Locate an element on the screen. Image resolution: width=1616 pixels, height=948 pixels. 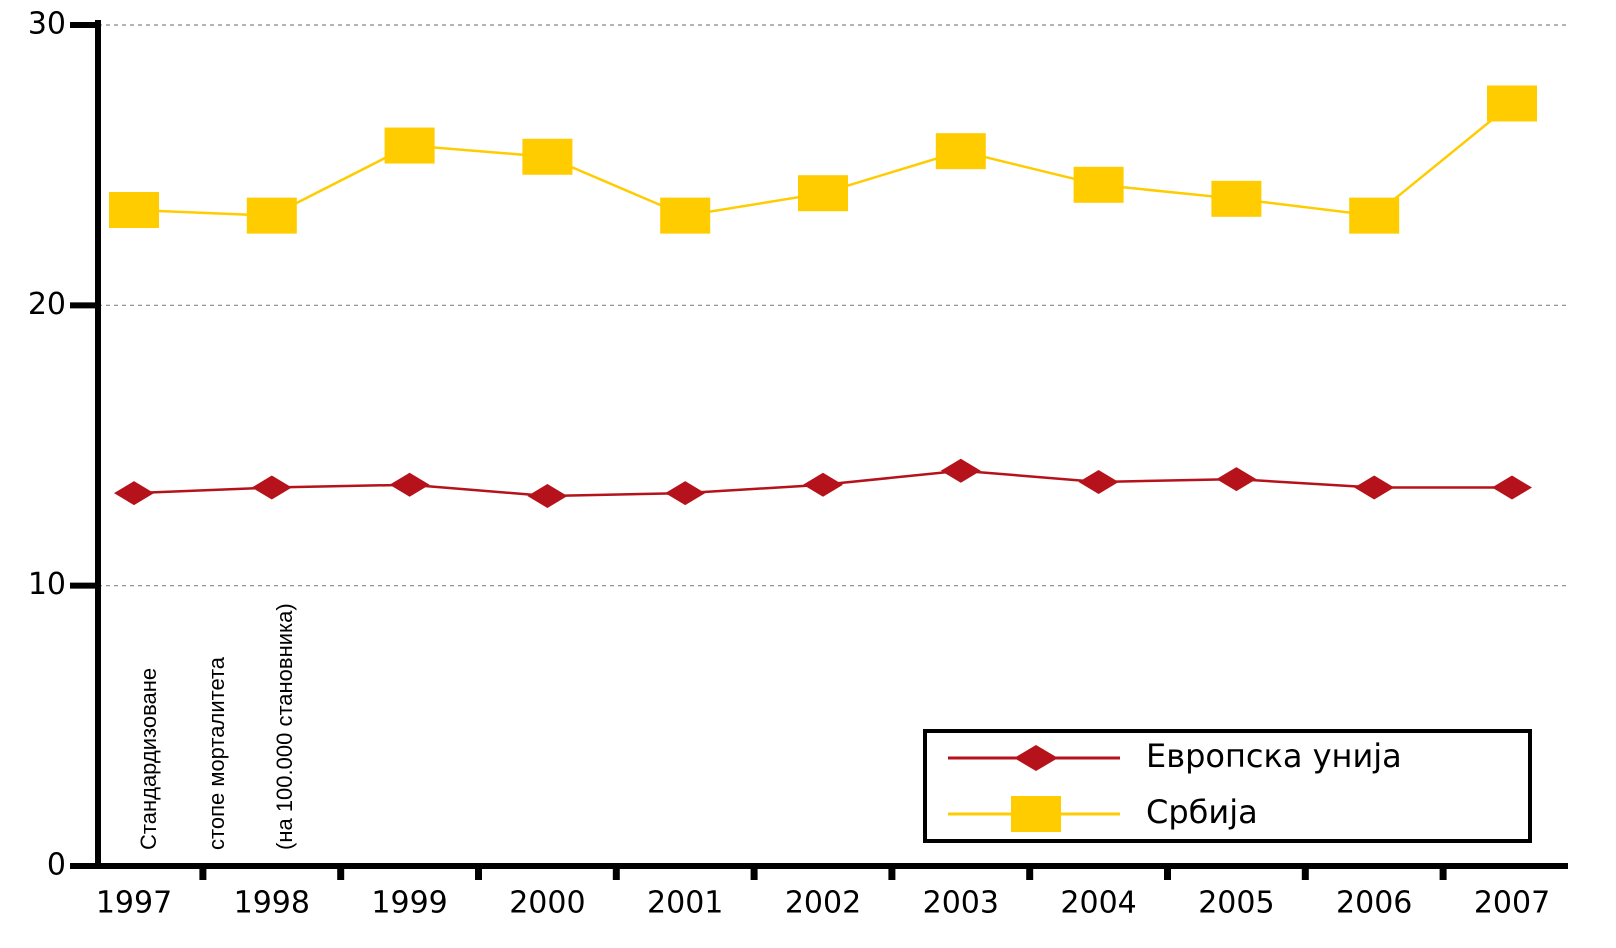
y-tick-label: 30 is located at coordinates (47, 24).